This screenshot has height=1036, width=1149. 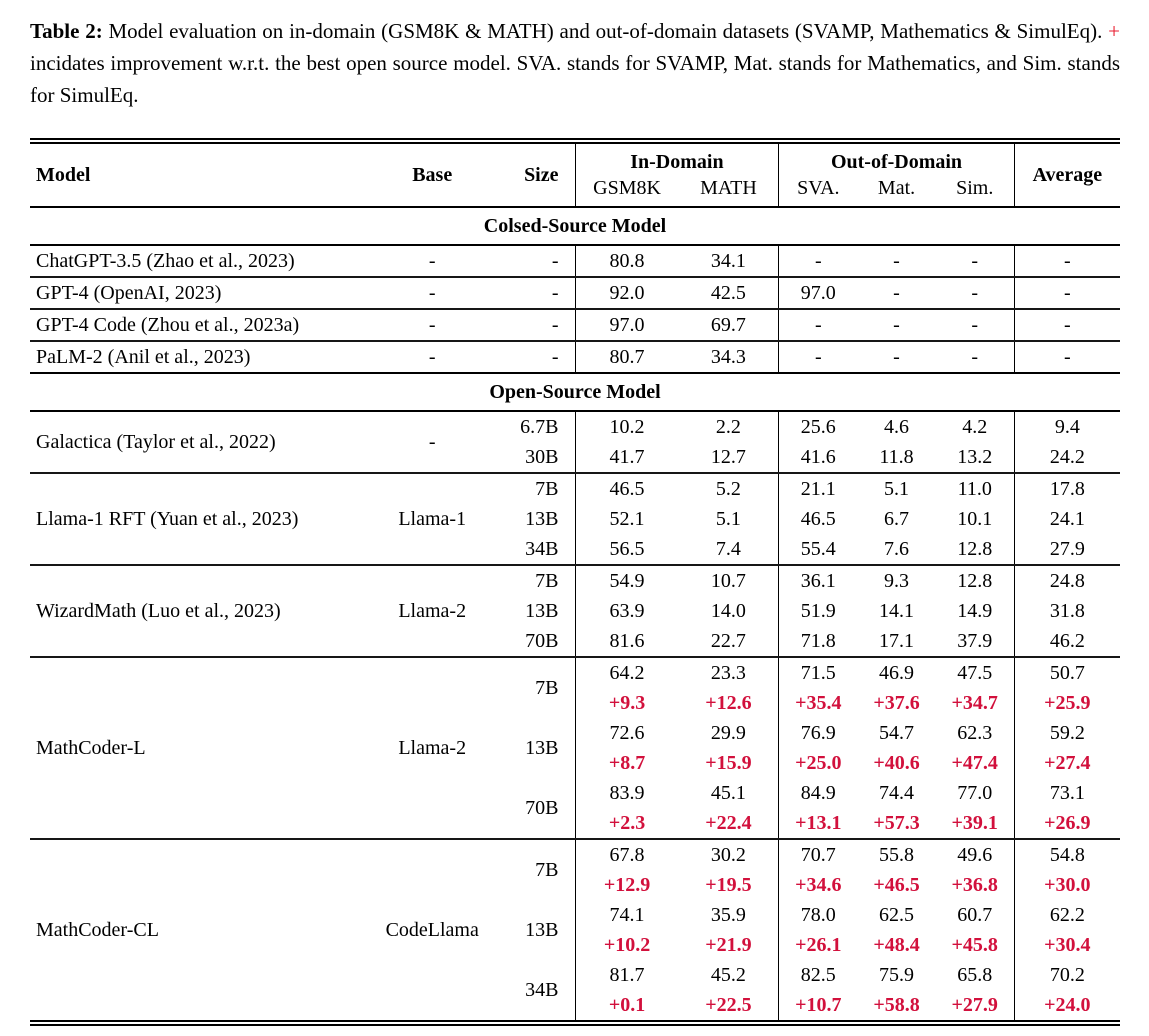 What do you see at coordinates (626, 944) in the screenshot?
I see `delta-cell: +10.2` at bounding box center [626, 944].